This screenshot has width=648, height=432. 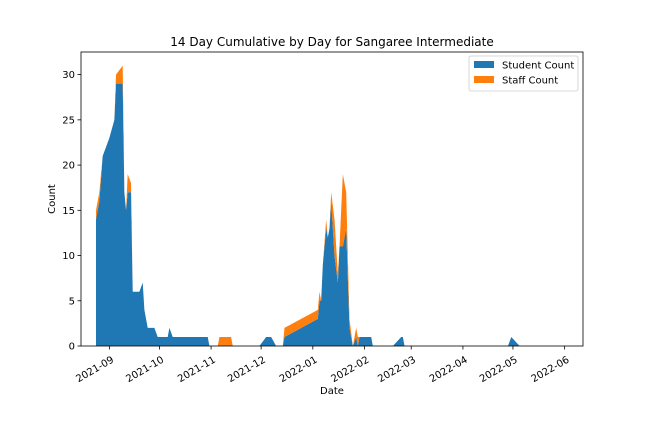 I want to click on x-tick-label: 2022-05, so click(x=499, y=370).